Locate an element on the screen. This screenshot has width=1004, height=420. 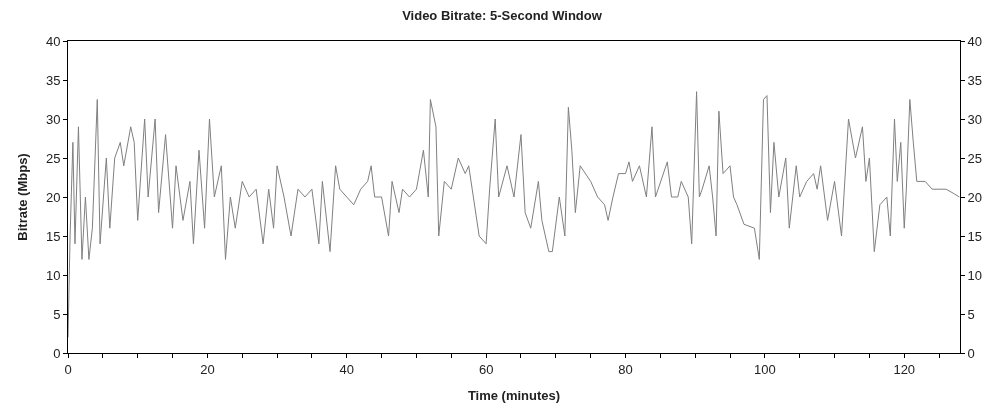
y-tick-label: 15 is located at coordinates (53, 236).